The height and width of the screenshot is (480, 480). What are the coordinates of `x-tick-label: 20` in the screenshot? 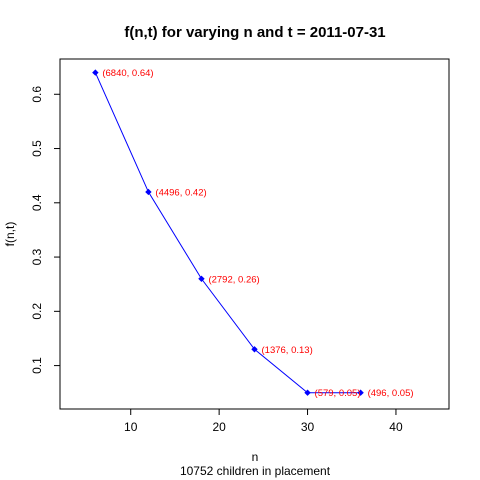 It's located at (219, 427).